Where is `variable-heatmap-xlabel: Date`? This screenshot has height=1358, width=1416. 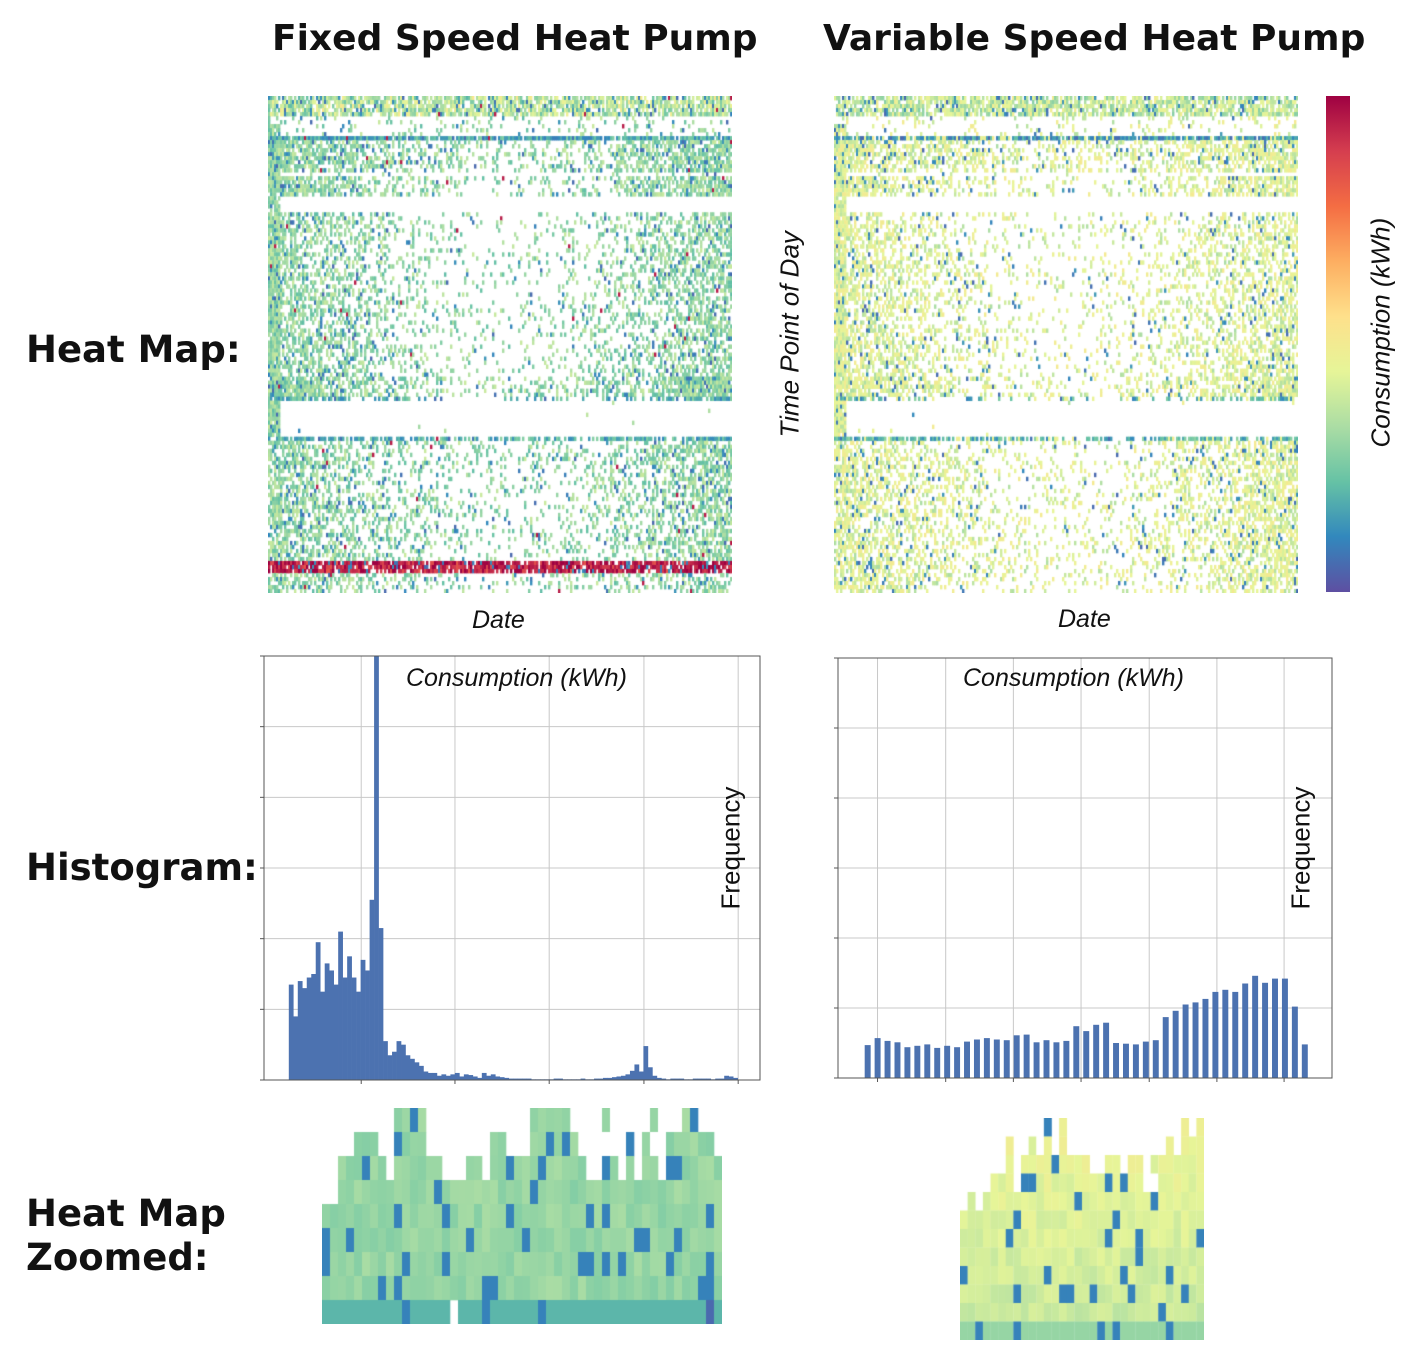 variable-heatmap-xlabel: Date is located at coordinates (1084, 619).